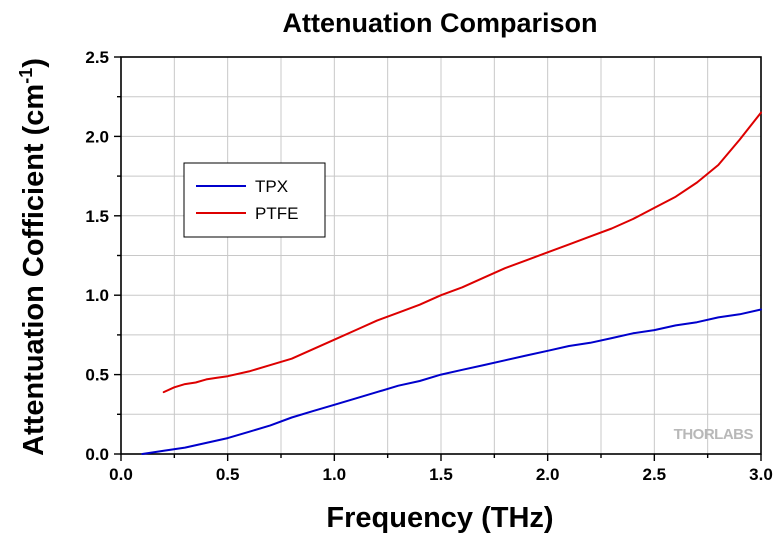 The height and width of the screenshot is (537, 780). Describe the element at coordinates (440, 23) in the screenshot. I see `chart-title: Attenuation Comparison` at that location.